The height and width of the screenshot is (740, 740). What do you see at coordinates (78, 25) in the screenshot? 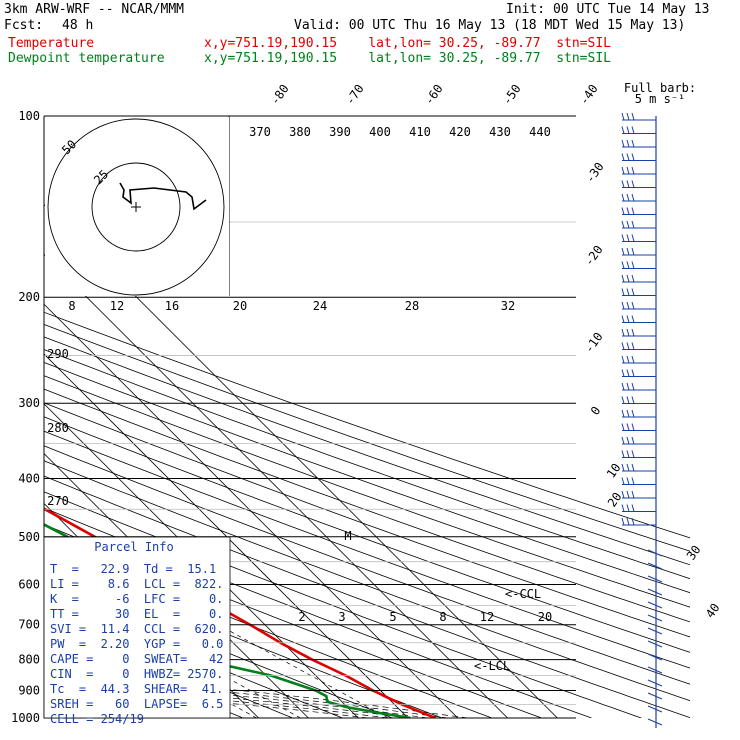
I see `fcst-value: 48 h` at bounding box center [78, 25].